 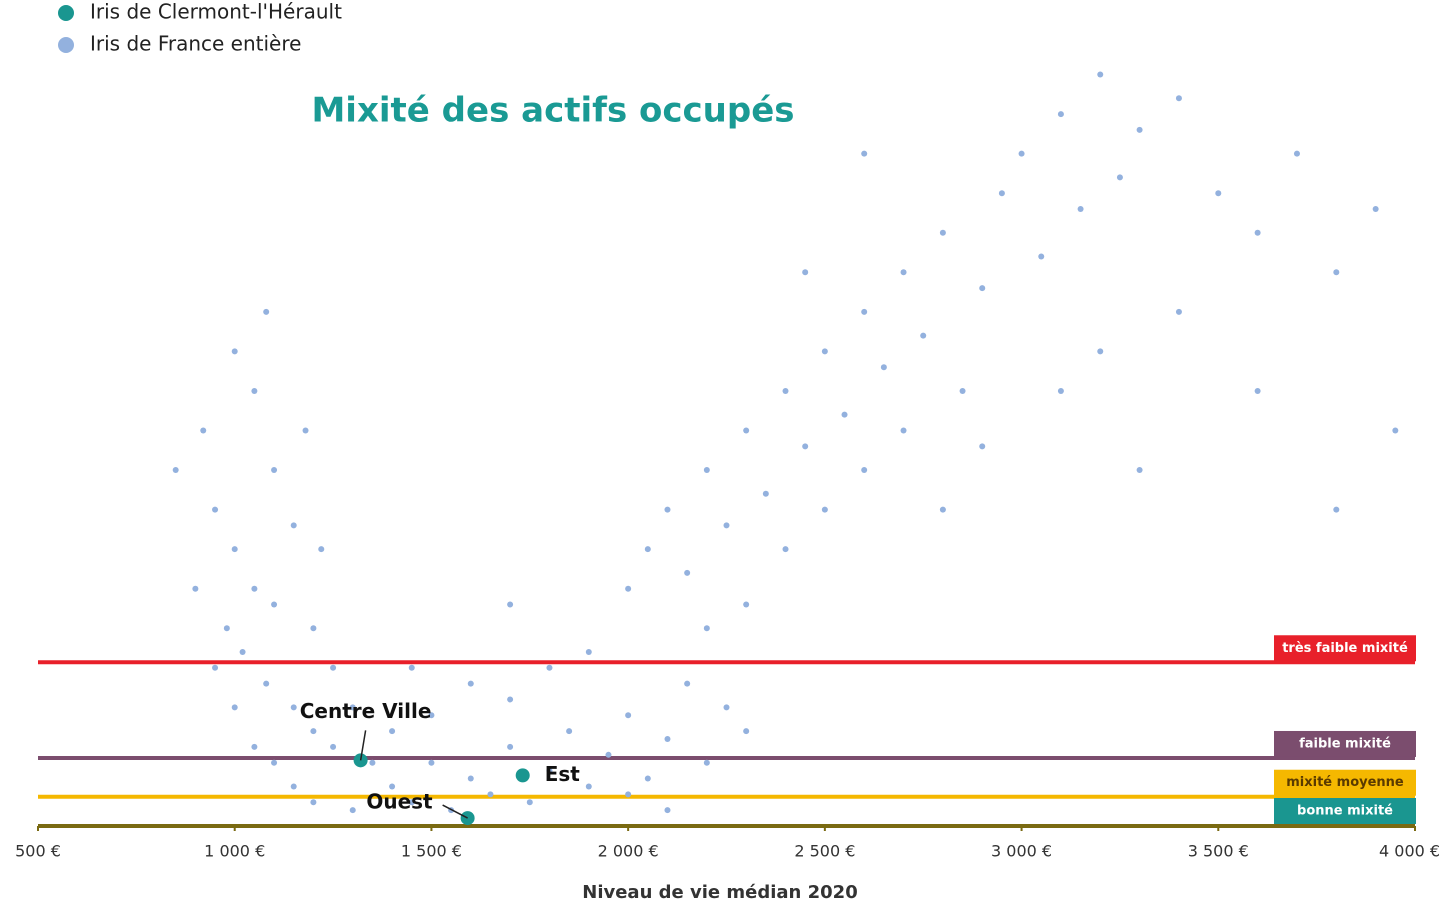 I want to click on x-tick-label: 500 €, so click(x=38, y=851).